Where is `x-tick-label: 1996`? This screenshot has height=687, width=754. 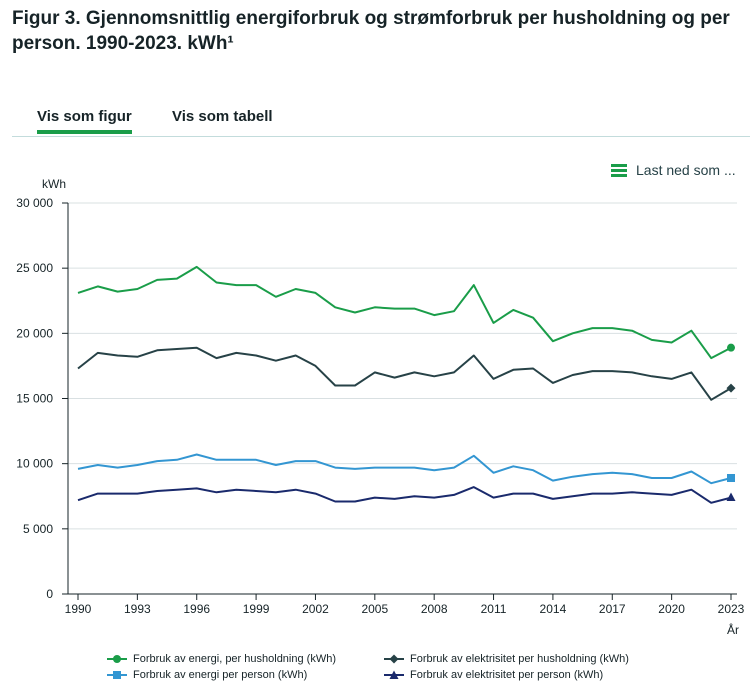 x-tick-label: 1996 is located at coordinates (196, 609).